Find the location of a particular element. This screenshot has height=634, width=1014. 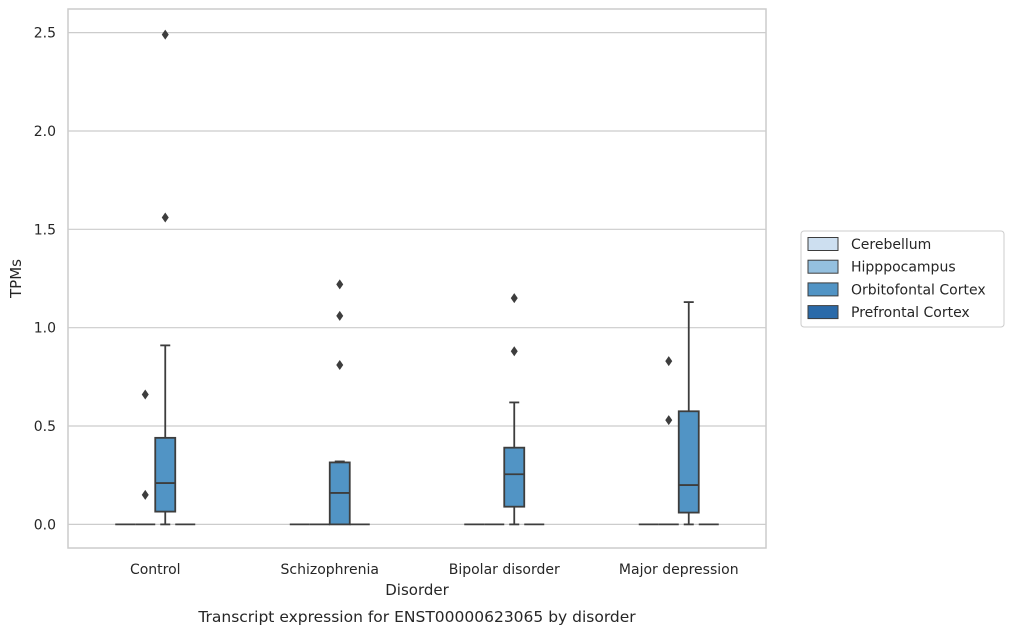

y-tick-label: 1.5 is located at coordinates (45, 230).